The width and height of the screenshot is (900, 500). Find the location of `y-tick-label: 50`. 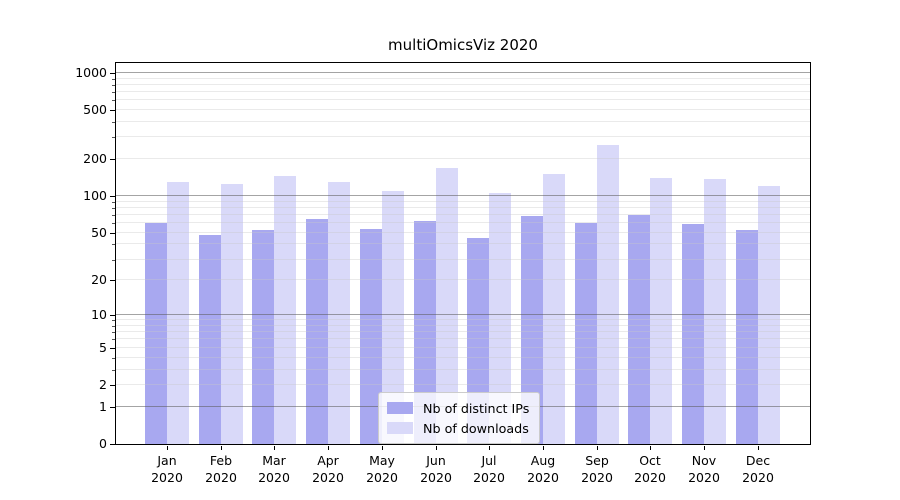

y-tick-label: 50 is located at coordinates (99, 232).